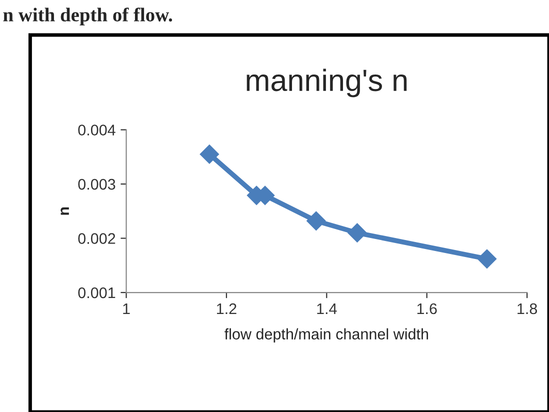  What do you see at coordinates (226, 308) in the screenshot?
I see `x-tick-label: 1.2` at bounding box center [226, 308].